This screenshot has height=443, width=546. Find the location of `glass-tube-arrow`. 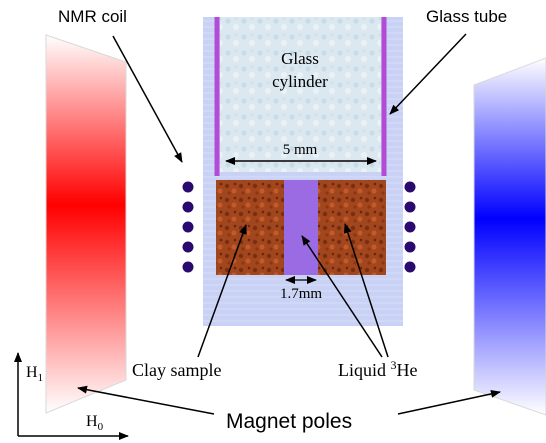

glass-tube-arrow is located at coordinates (428, 74).